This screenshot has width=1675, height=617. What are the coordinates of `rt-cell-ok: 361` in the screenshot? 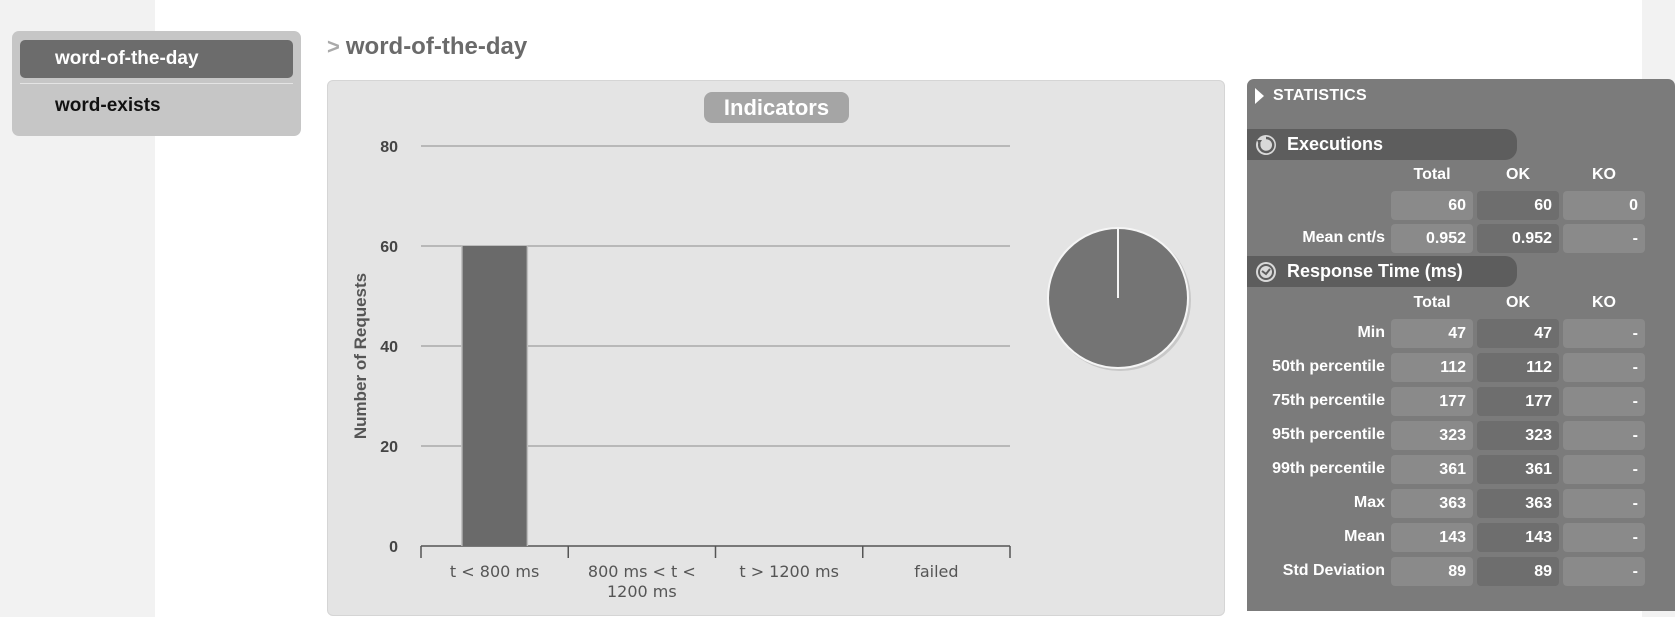 It's located at (1518, 469).